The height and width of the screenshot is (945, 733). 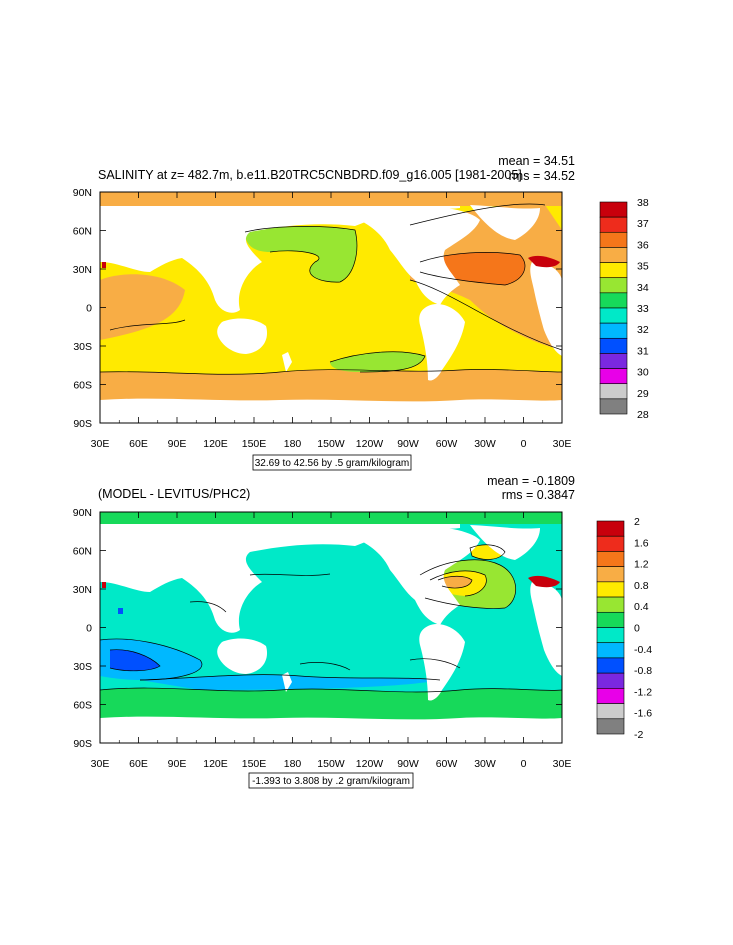 I want to click on panel-title: (MODEL - LEVITUS/PHC2), so click(x=174, y=494).